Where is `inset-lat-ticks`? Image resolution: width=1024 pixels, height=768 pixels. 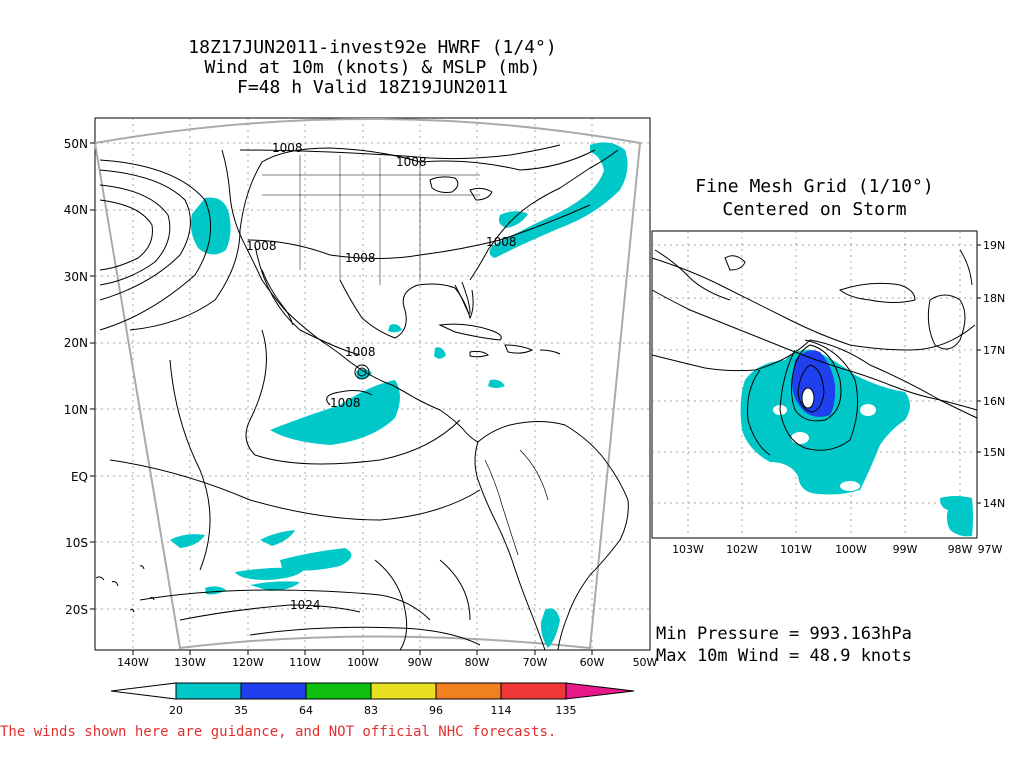
inset-lat-ticks is located at coordinates (979, 374).